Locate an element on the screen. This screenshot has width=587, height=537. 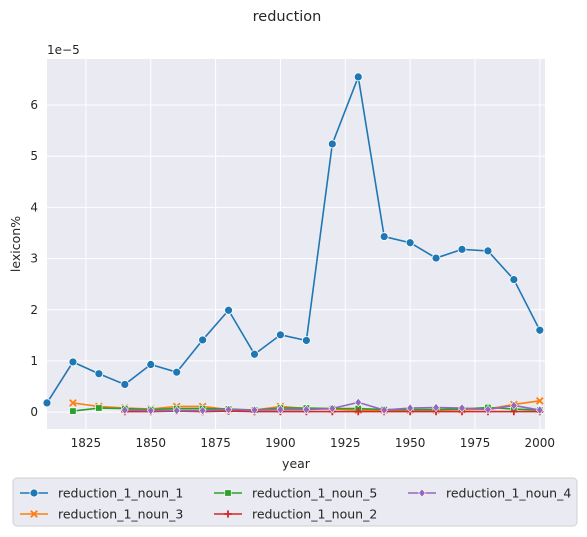
x-ticks: 1825 1850 1875 1900 1925 1950 1975 2000 is located at coordinates (313, 443).